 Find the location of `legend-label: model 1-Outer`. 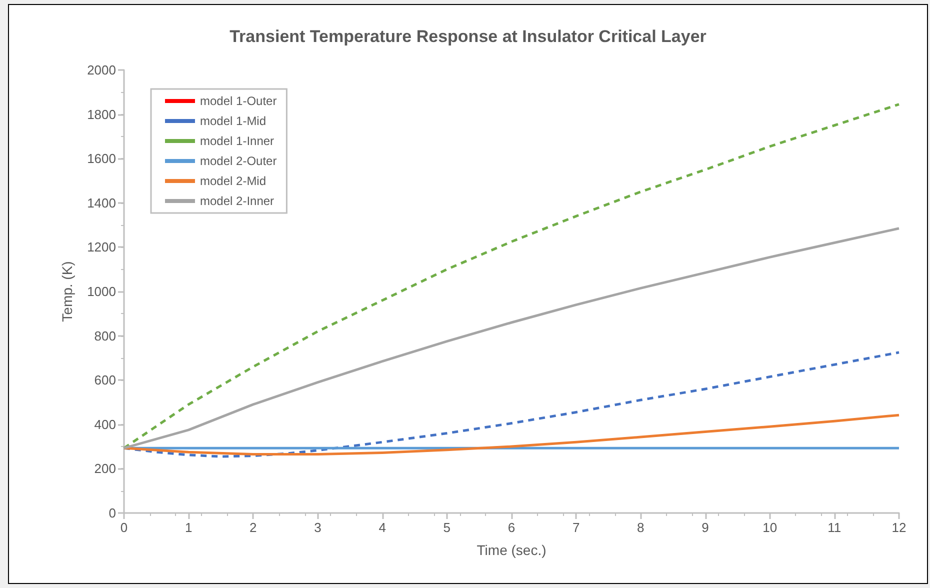

legend-label: model 1-Outer is located at coordinates (238, 101).